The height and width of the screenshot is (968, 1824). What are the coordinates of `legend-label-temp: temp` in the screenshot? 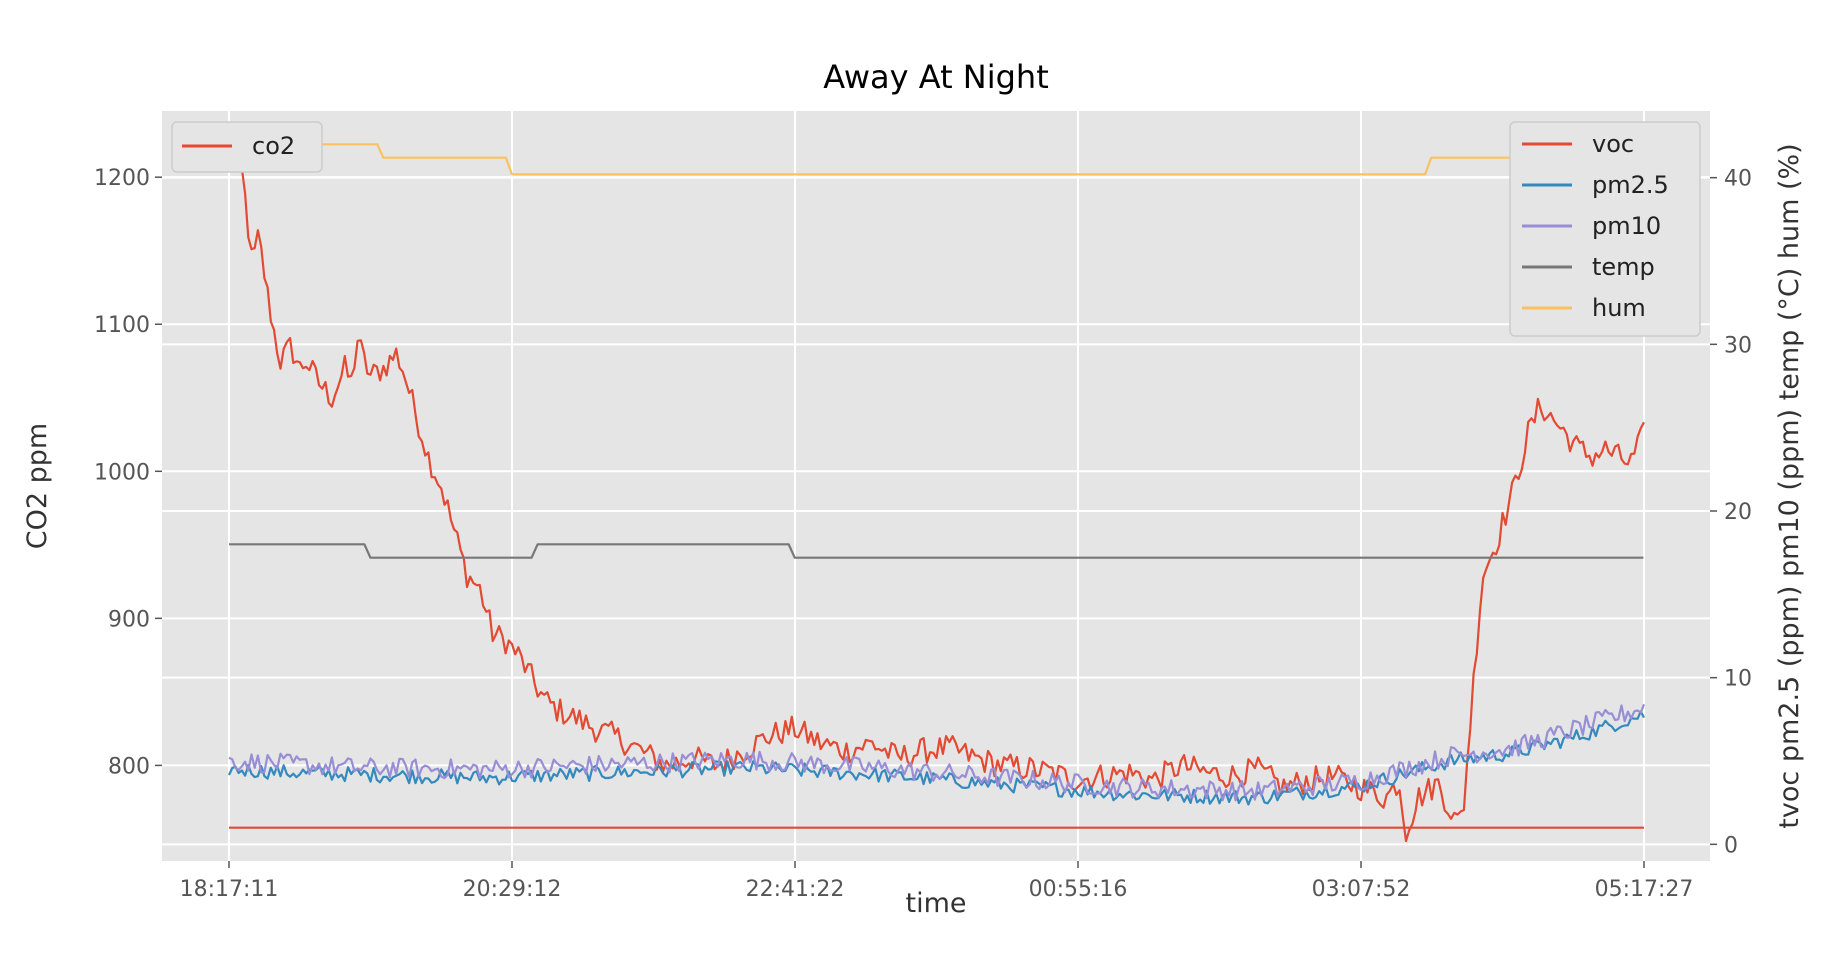 It's located at (1623, 267).